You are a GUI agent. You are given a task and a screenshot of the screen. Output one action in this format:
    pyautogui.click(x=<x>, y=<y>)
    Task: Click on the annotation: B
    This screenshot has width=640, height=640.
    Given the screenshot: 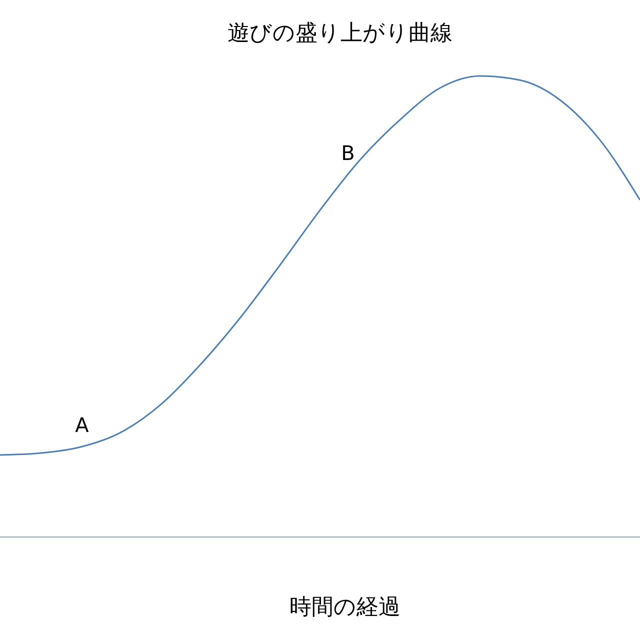 What is the action you would take?
    pyautogui.click(x=348, y=153)
    